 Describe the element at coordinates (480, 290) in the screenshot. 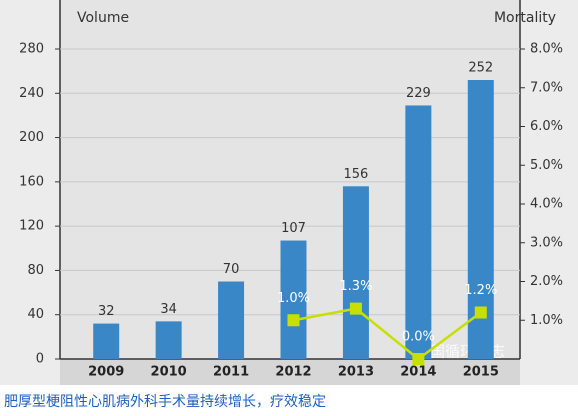

I see `line-value-label: 1.2%` at that location.